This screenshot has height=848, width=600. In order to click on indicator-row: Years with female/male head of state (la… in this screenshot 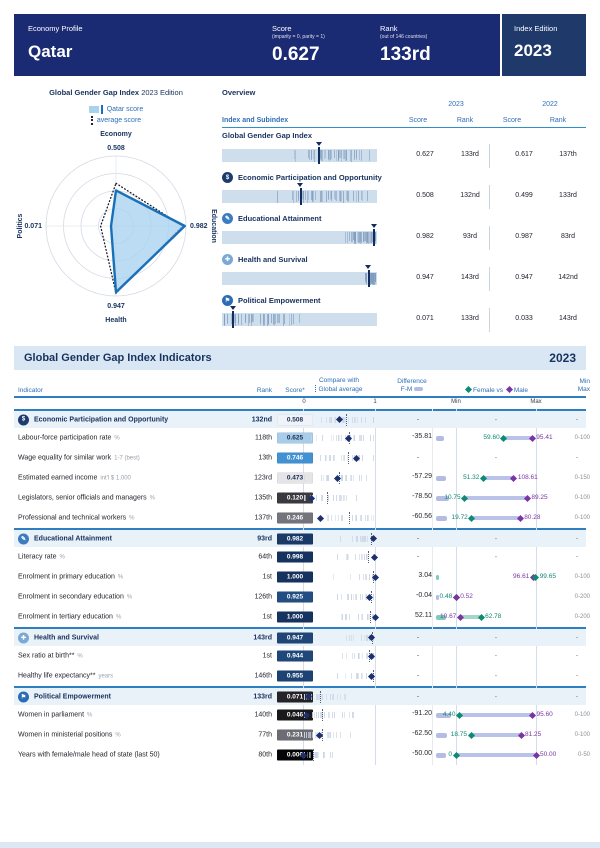, I will do `click(302, 755)`.